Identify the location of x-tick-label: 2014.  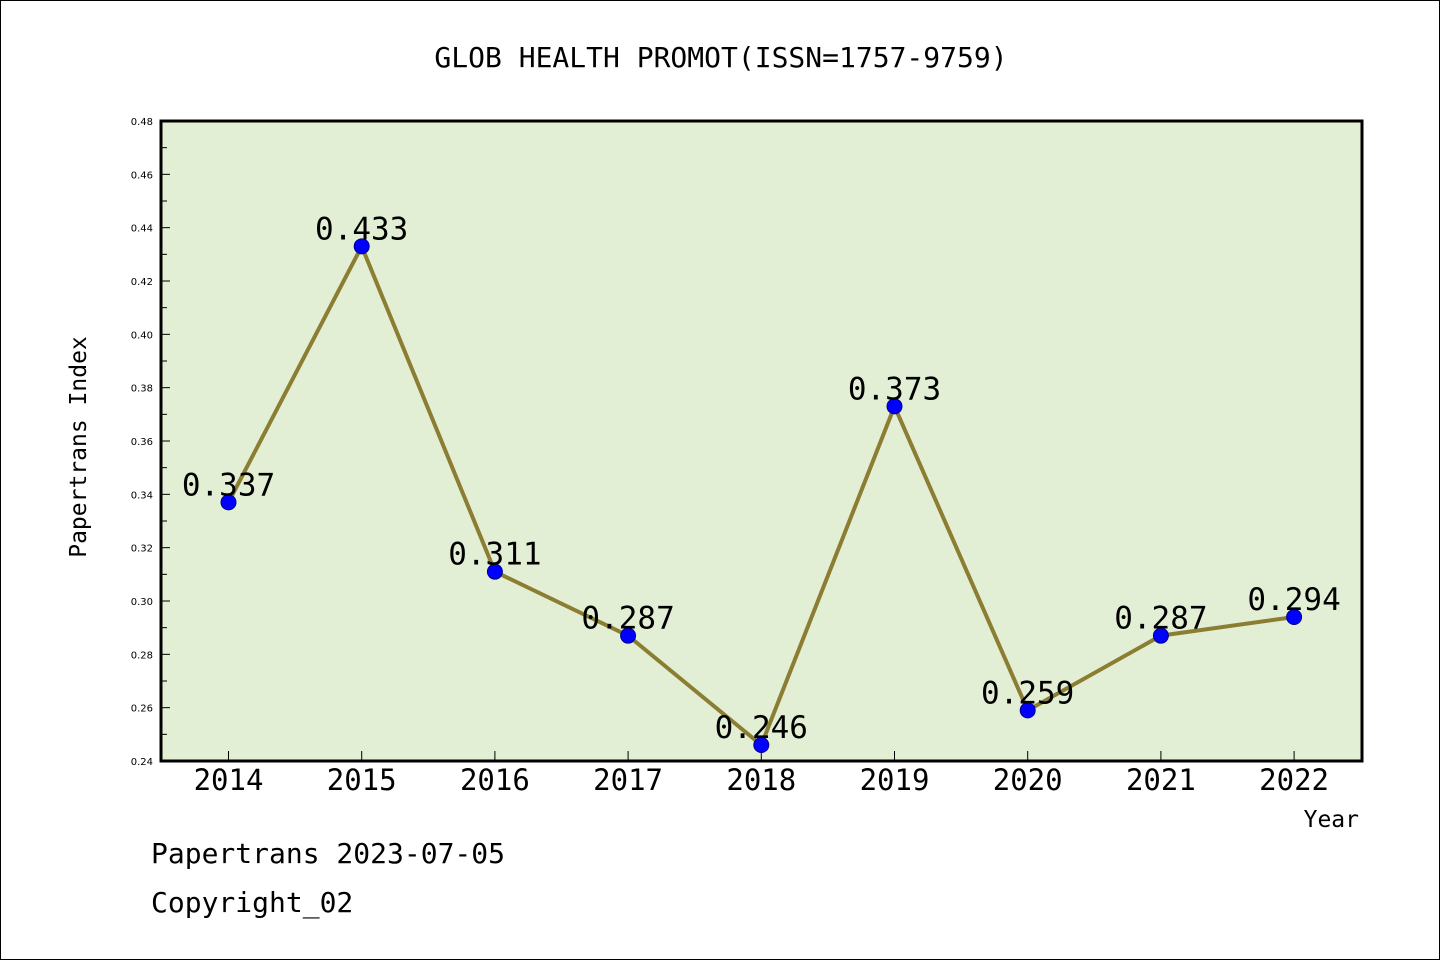
(229, 780).